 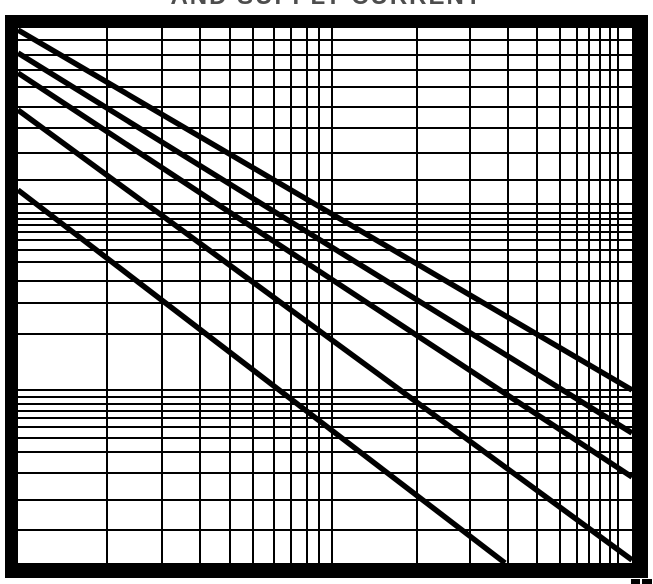 What do you see at coordinates (11, 296) in the screenshot?
I see `frame-left` at bounding box center [11, 296].